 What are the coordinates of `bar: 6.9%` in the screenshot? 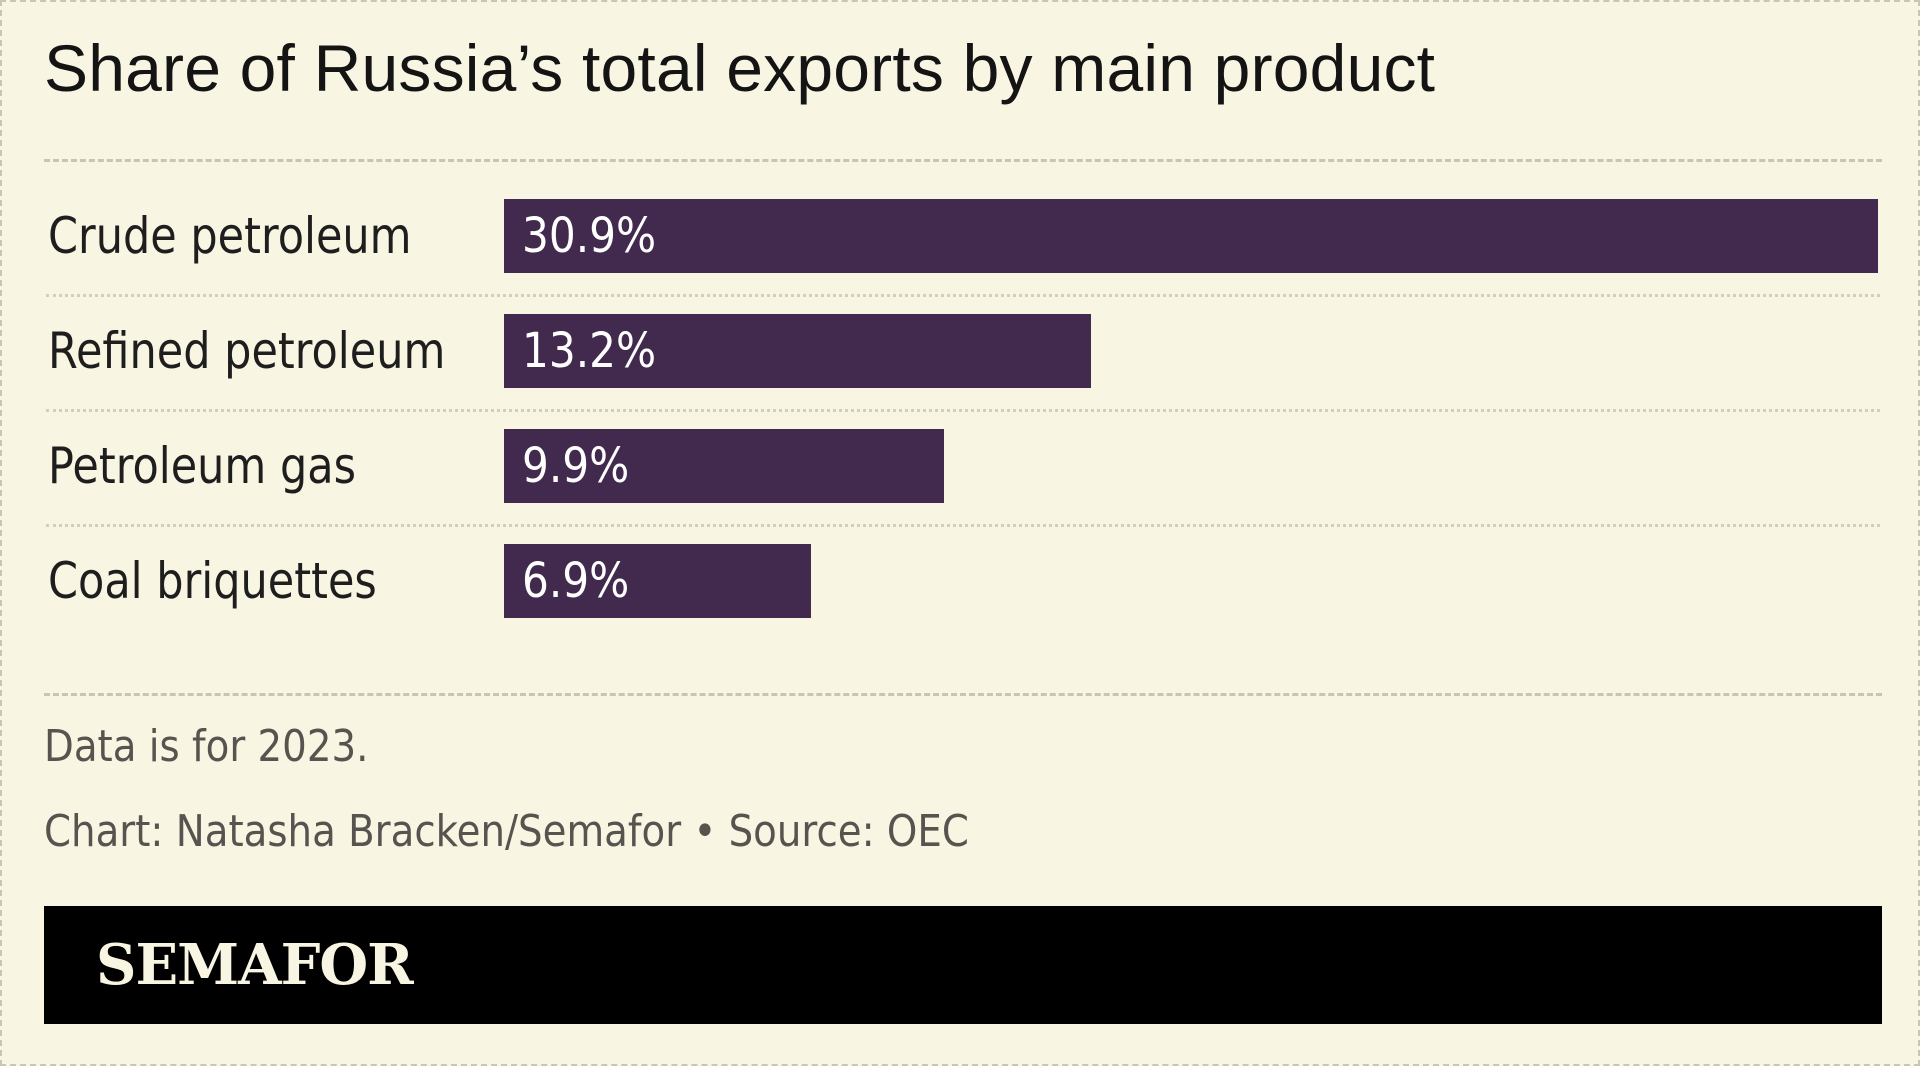 It's located at (657, 581).